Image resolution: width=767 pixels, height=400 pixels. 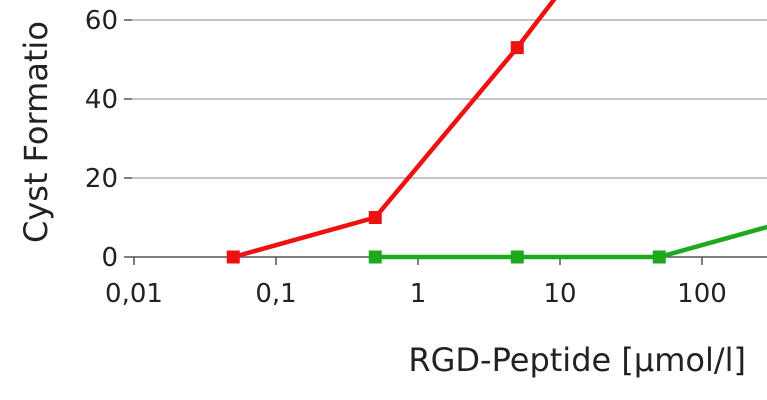 What do you see at coordinates (275, 294) in the screenshot?
I see `x-tick-label: 0,1` at bounding box center [275, 294].